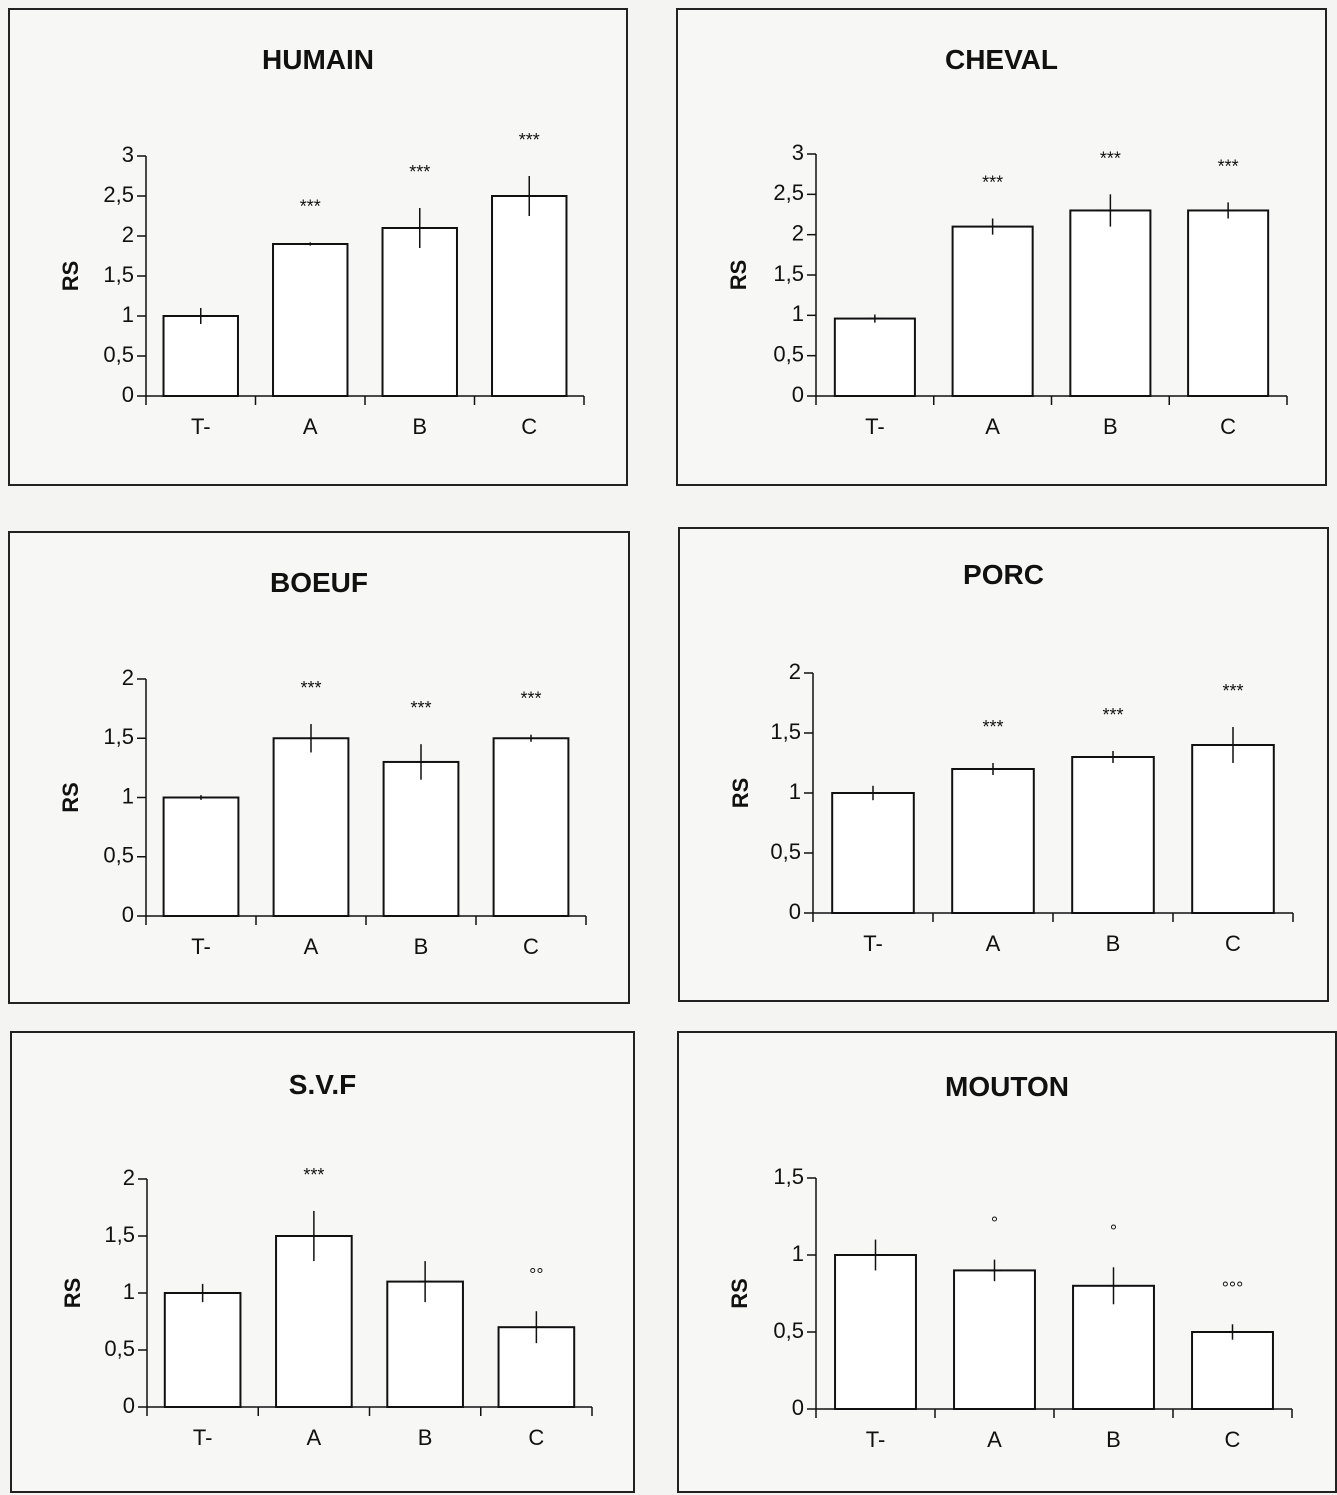 This screenshot has width=1337, height=1495. I want to click on y-tick-label: 2,5, so click(118, 194).